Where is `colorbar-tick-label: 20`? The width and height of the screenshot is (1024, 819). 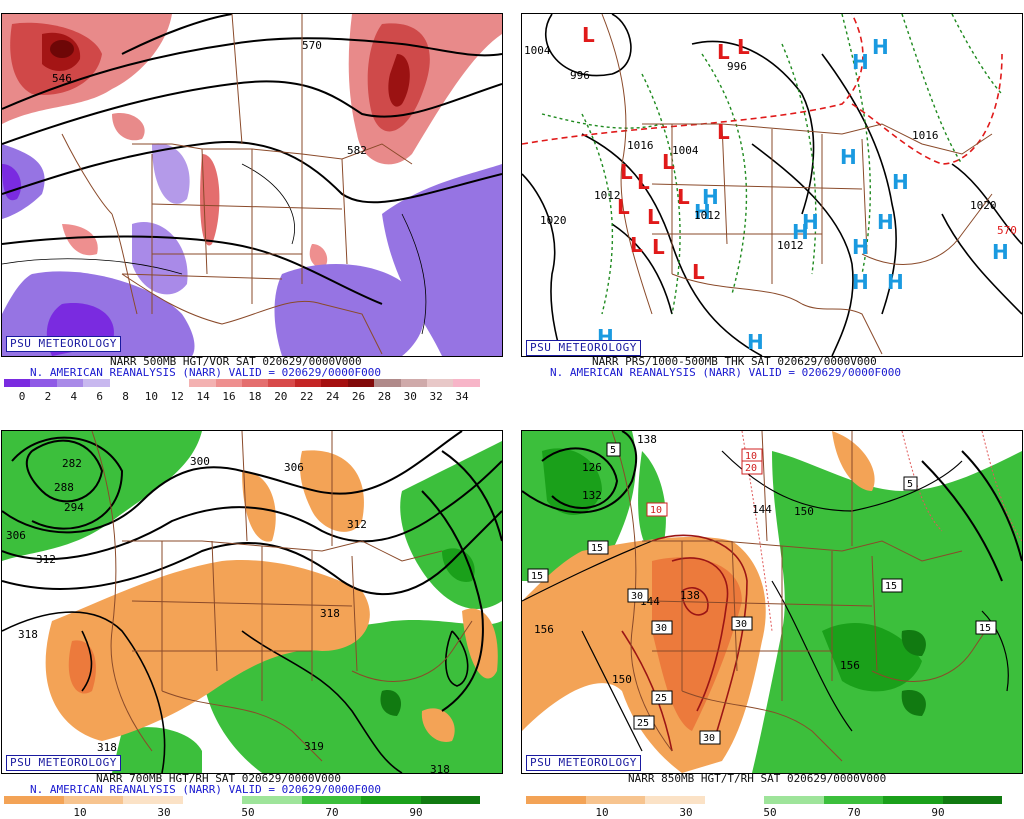
colorbar-tick-label: 20 is located at coordinates (281, 396).